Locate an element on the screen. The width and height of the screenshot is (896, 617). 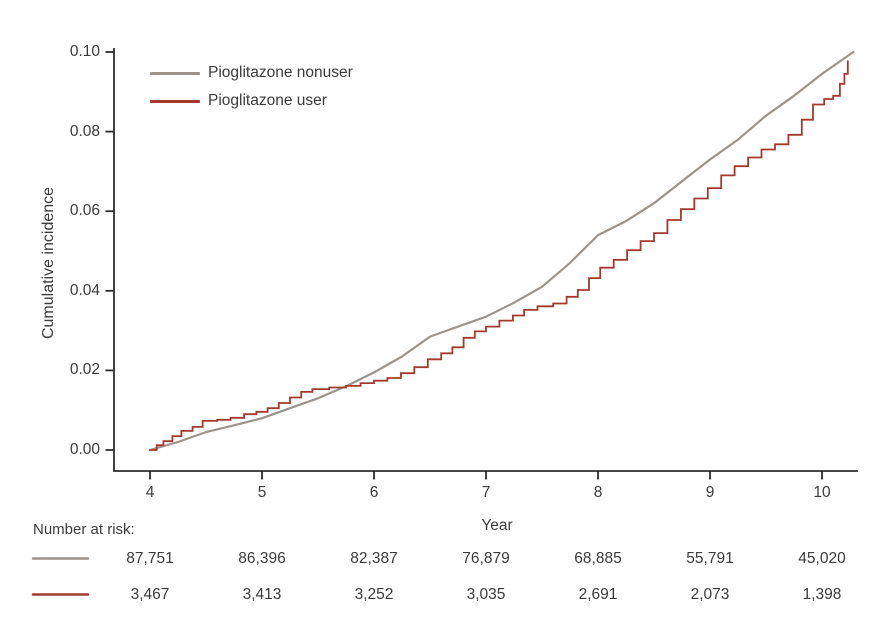
risk-value: 3,252 is located at coordinates (374, 594).